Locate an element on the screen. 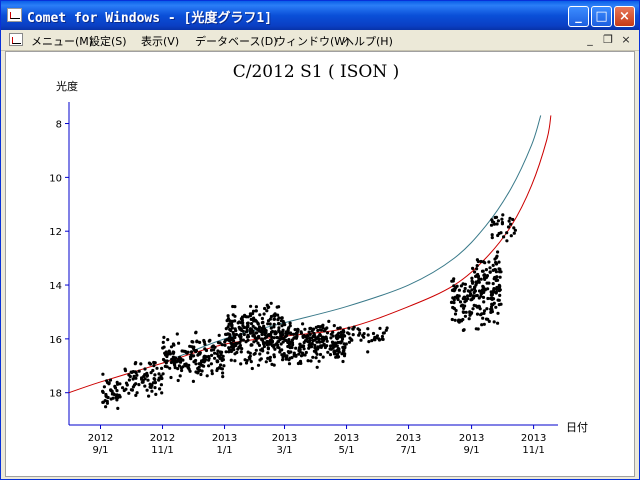 The width and height of the screenshot is (640, 480). menu-settings: 設定(S) is located at coordinates (108, 41).